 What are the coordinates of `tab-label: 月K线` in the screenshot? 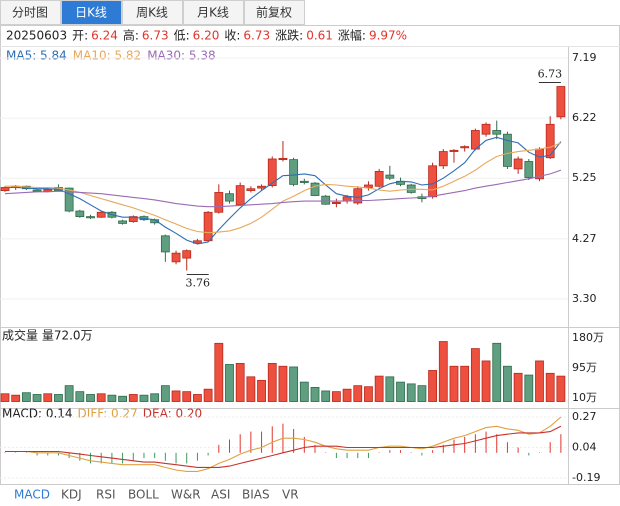 It's located at (213, 13).